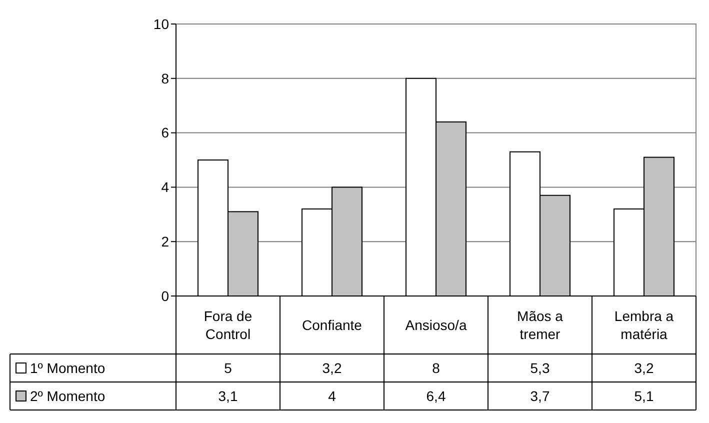 This screenshot has width=709, height=423. Describe the element at coordinates (228, 368) in the screenshot. I see `data-label: 5` at that location.